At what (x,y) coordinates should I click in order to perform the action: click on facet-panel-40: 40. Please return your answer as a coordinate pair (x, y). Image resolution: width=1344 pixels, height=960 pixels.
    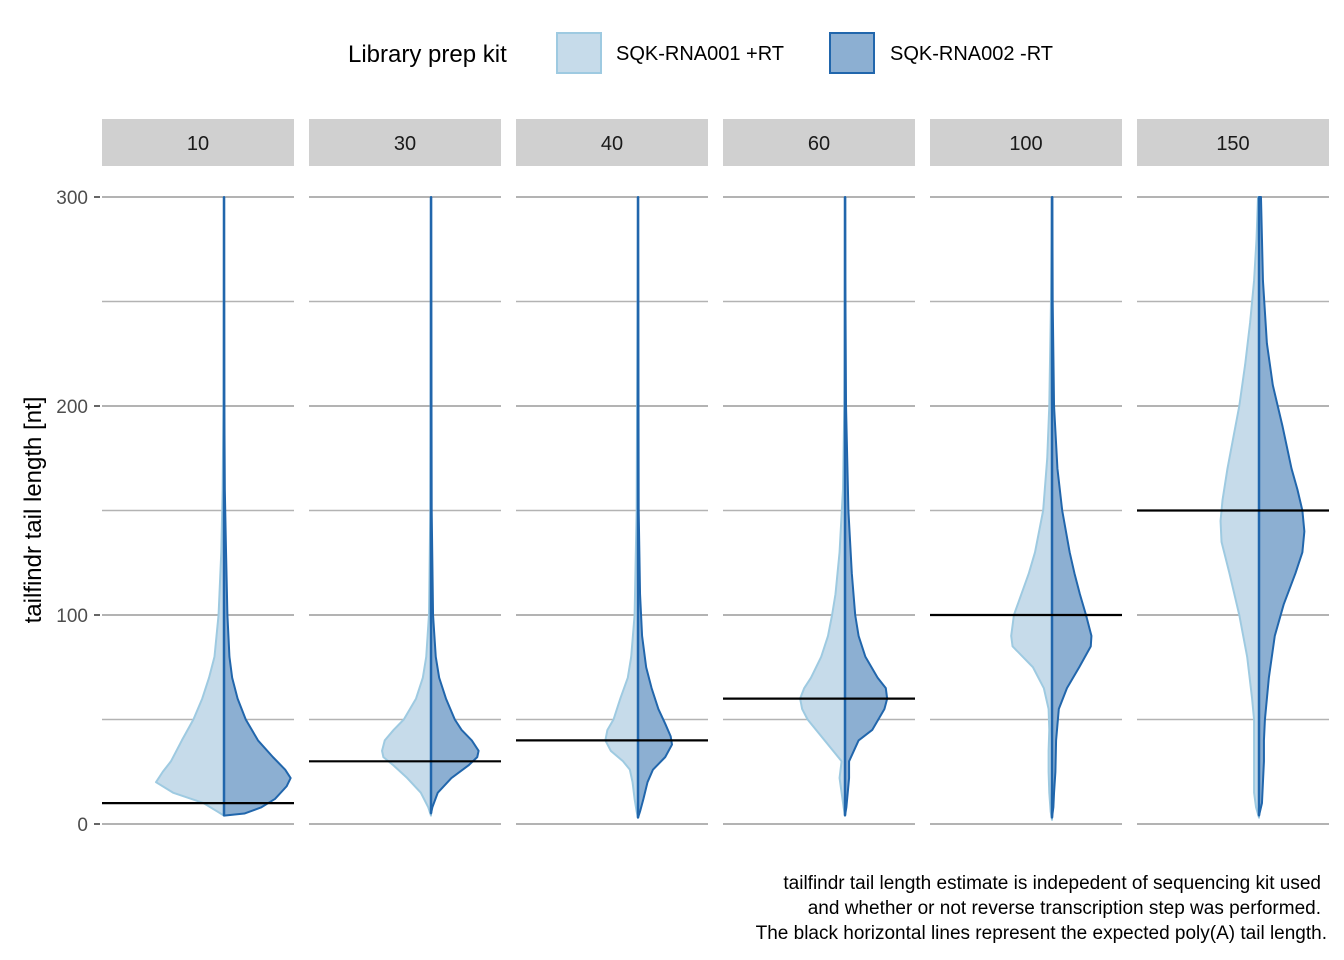
    Looking at the image, I should click on (612, 472).